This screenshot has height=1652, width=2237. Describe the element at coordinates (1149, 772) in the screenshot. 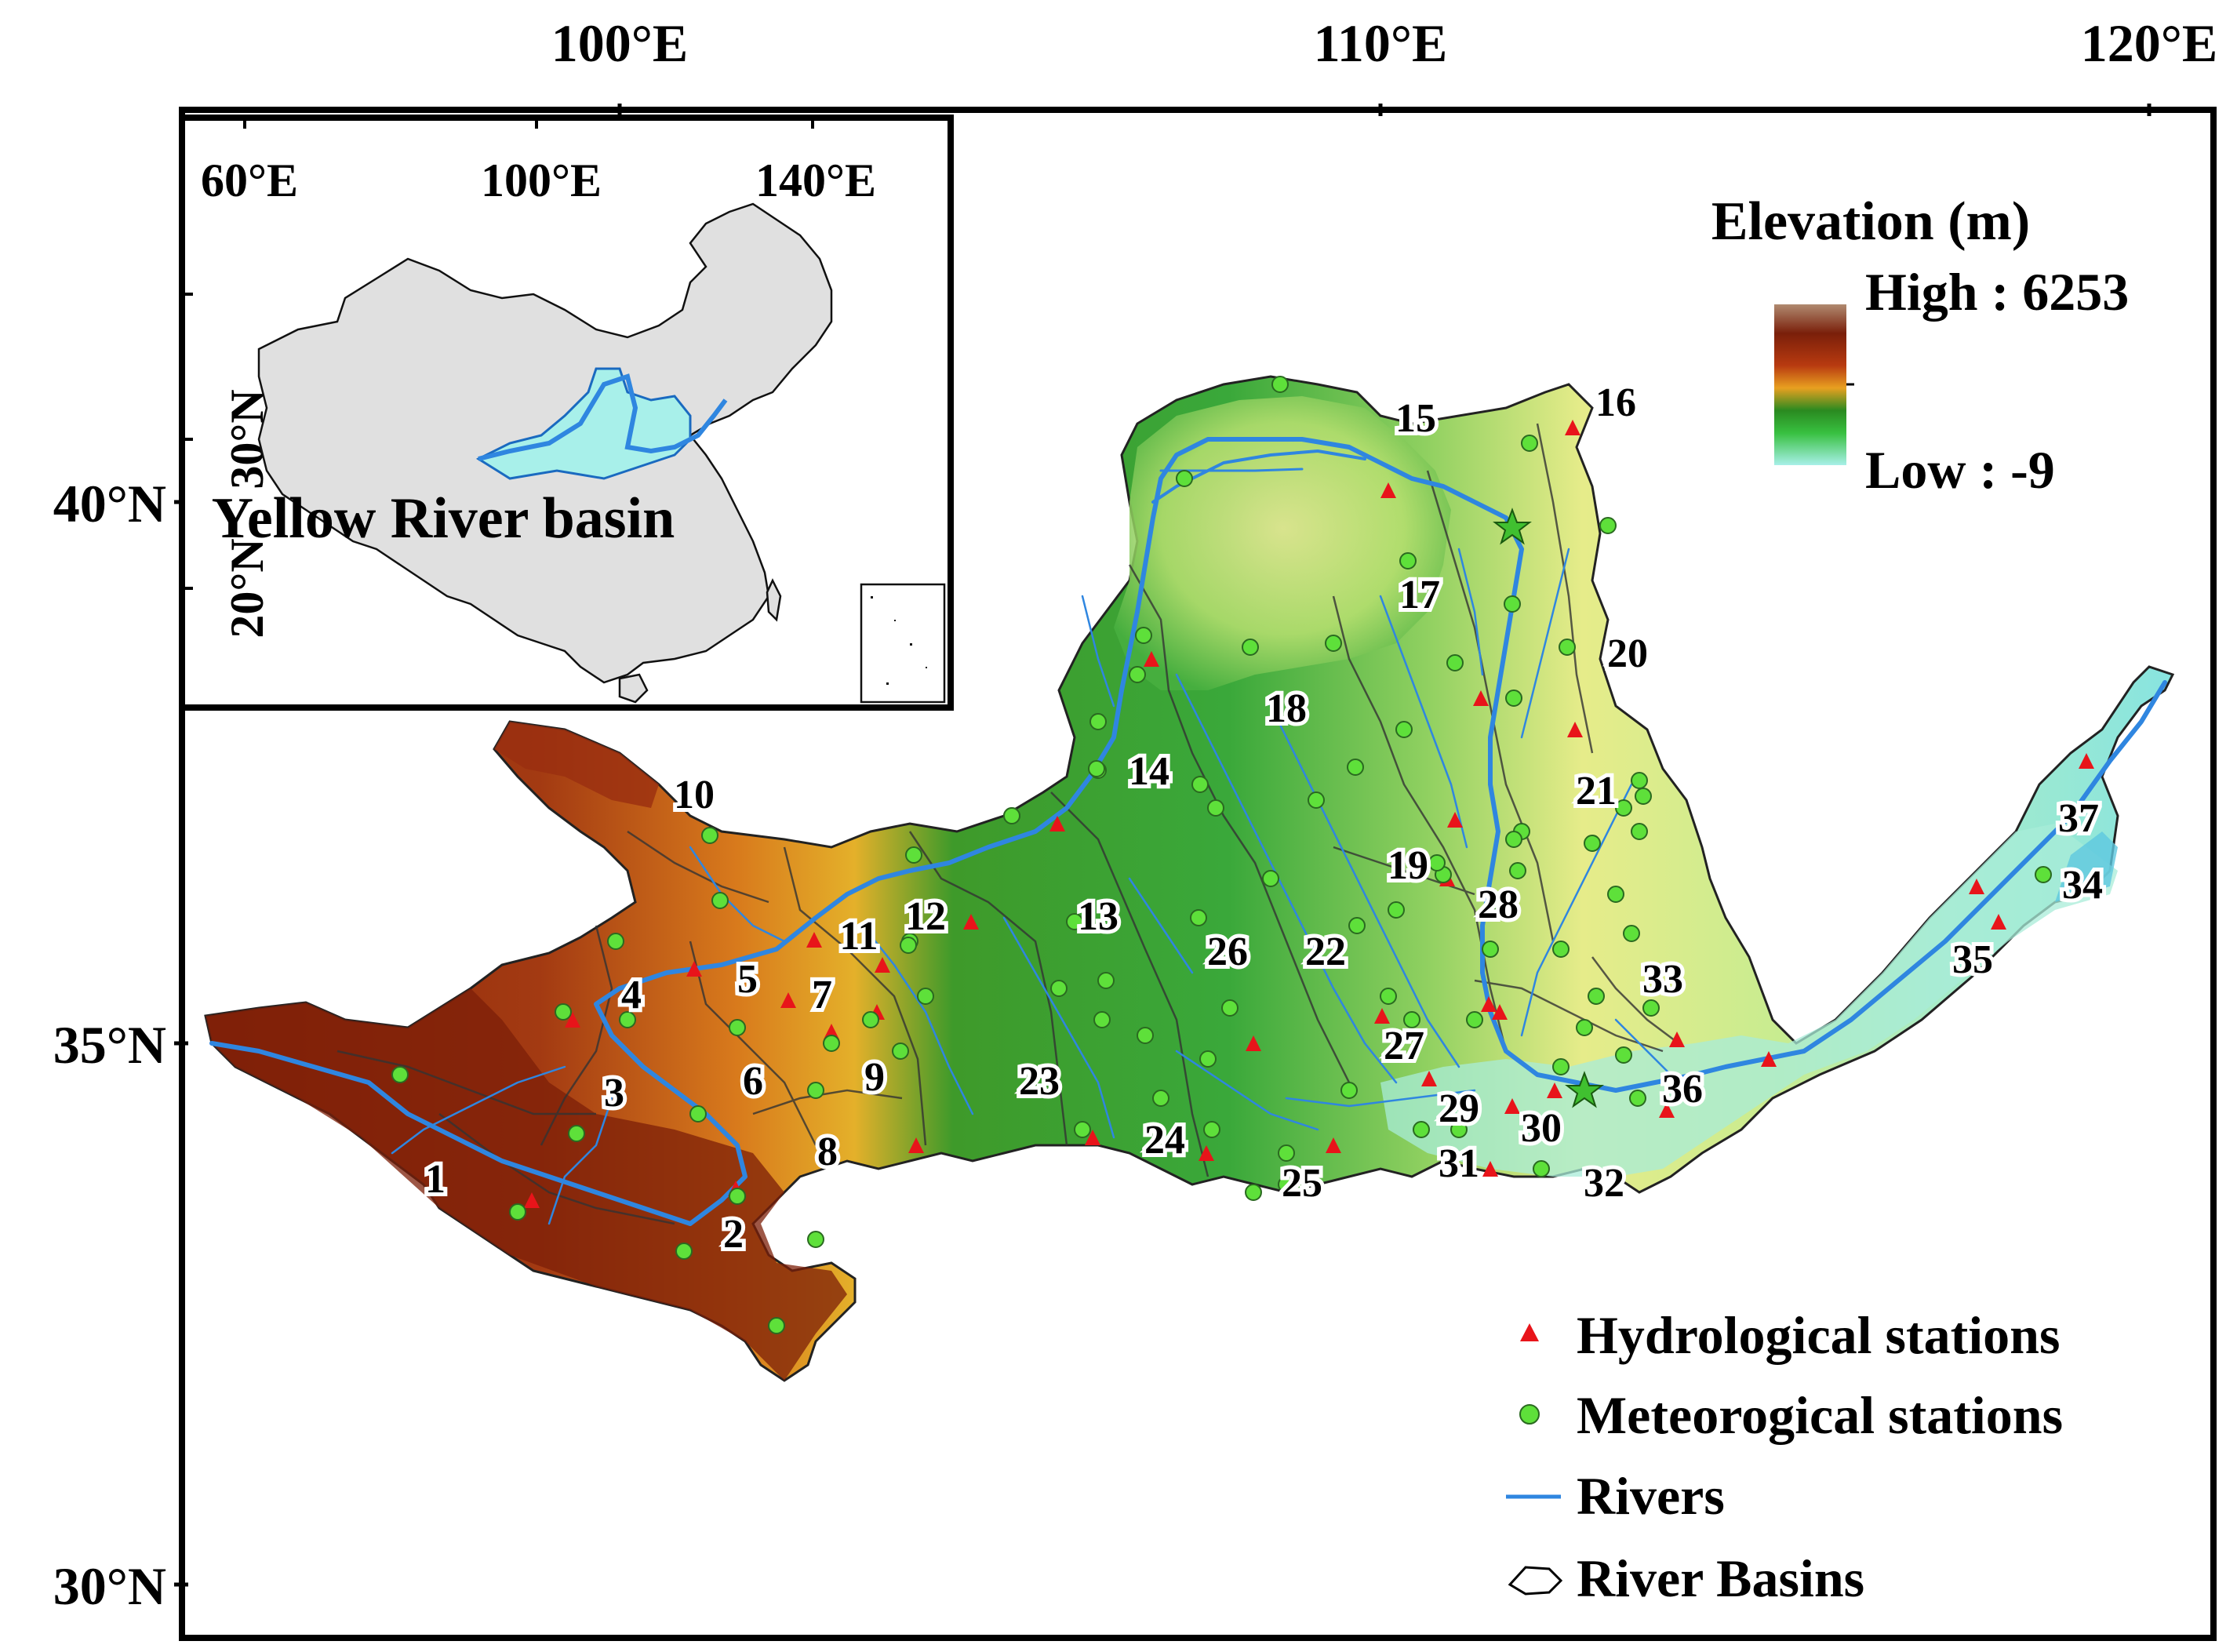

I see `basin-label-14: 14` at that location.